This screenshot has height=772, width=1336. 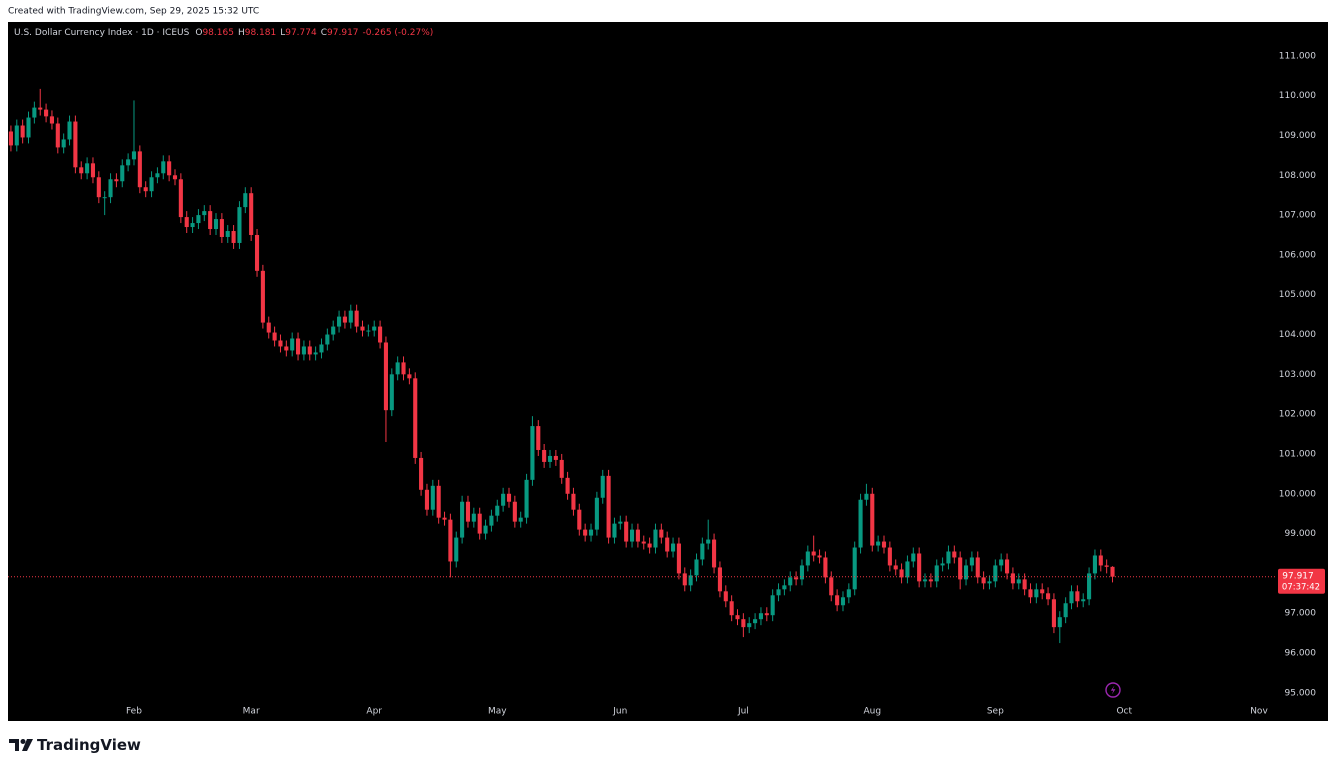 I want to click on y-tick-label: 108.000, so click(x=1297, y=176).